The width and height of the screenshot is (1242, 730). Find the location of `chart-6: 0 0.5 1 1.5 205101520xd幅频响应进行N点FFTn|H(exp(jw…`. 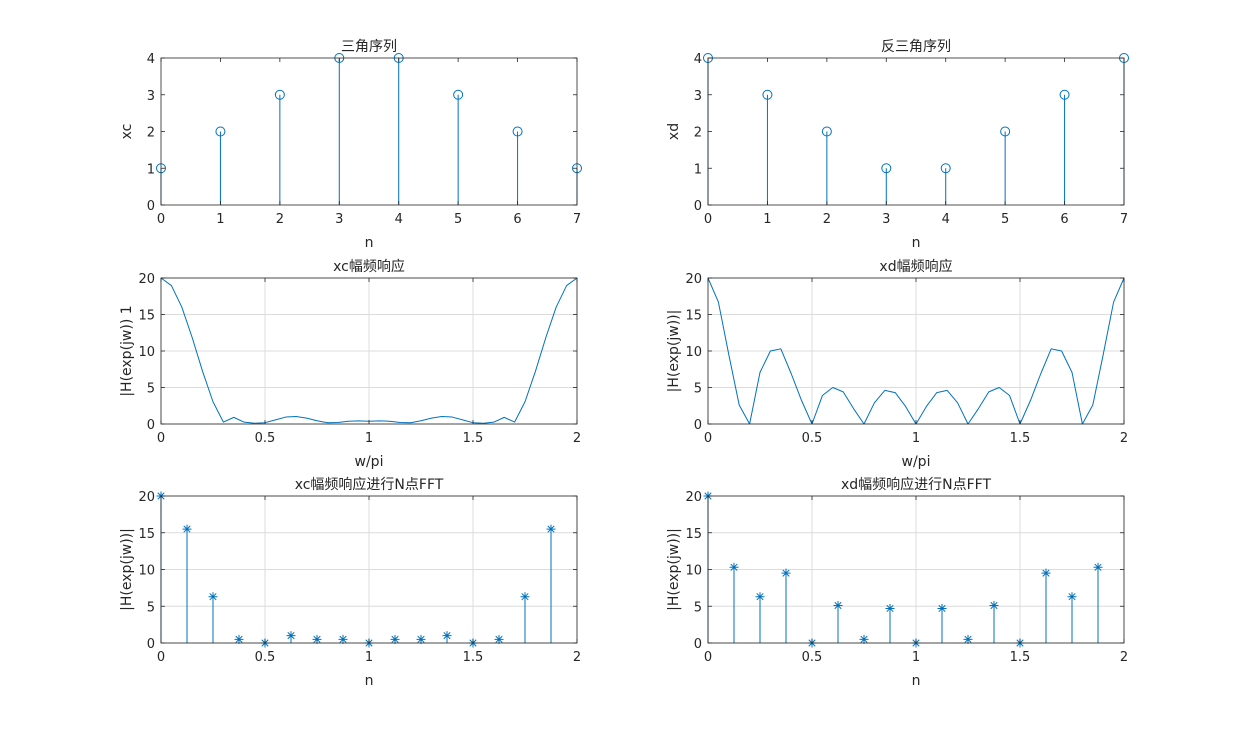

chart-6: 0 0.5 1 1.5 205101520xd幅频响应进行N点FFTn|H(exp(jw… is located at coordinates (897, 582).